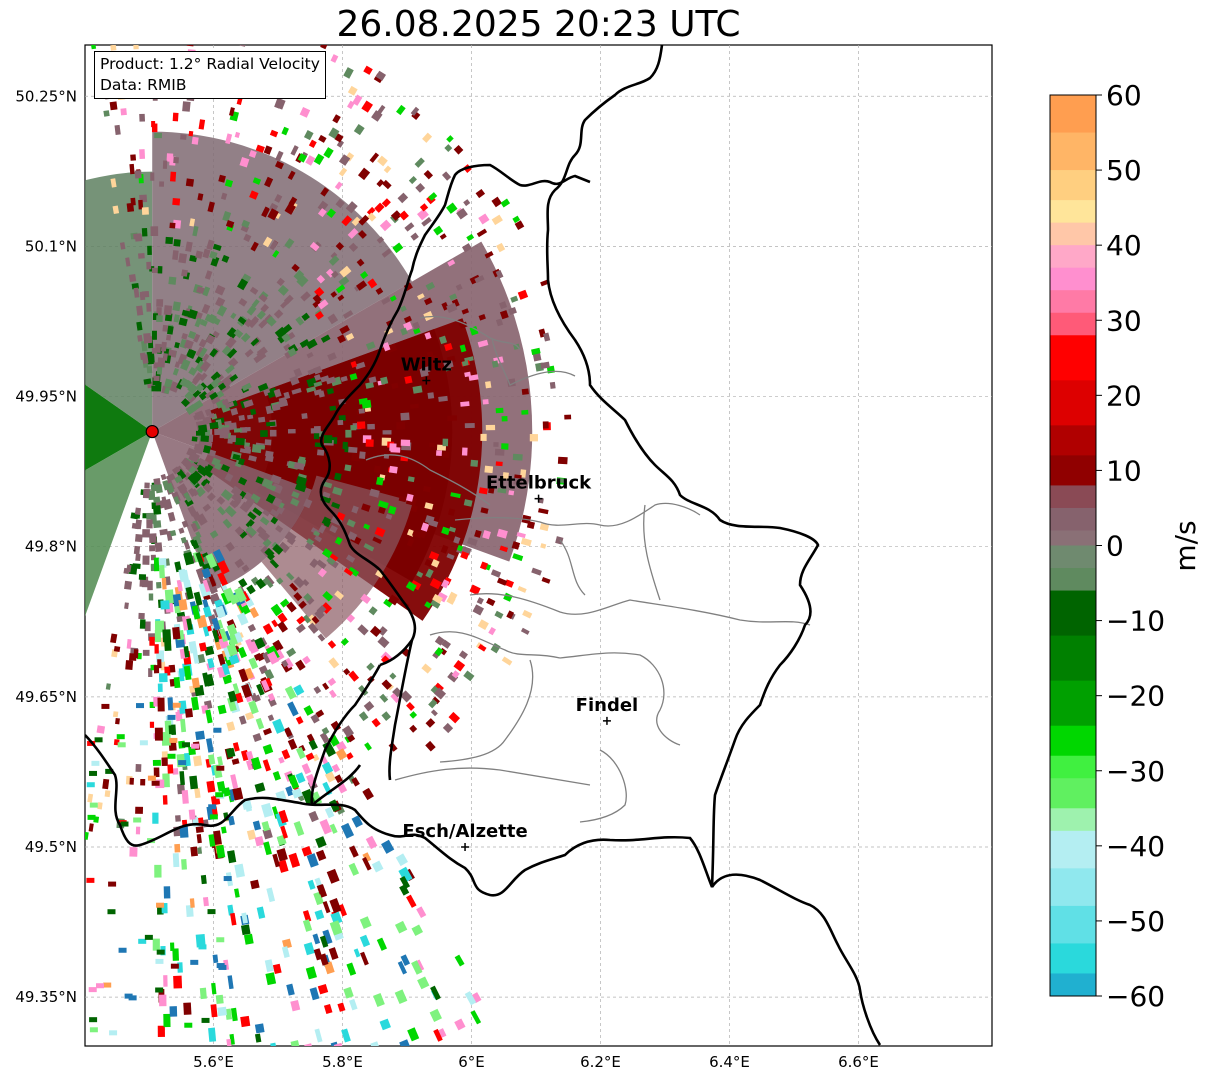 This screenshot has height=1081, width=1207. Describe the element at coordinates (1135, 621) in the screenshot. I see `colorbar-tick-label: −10` at that location.